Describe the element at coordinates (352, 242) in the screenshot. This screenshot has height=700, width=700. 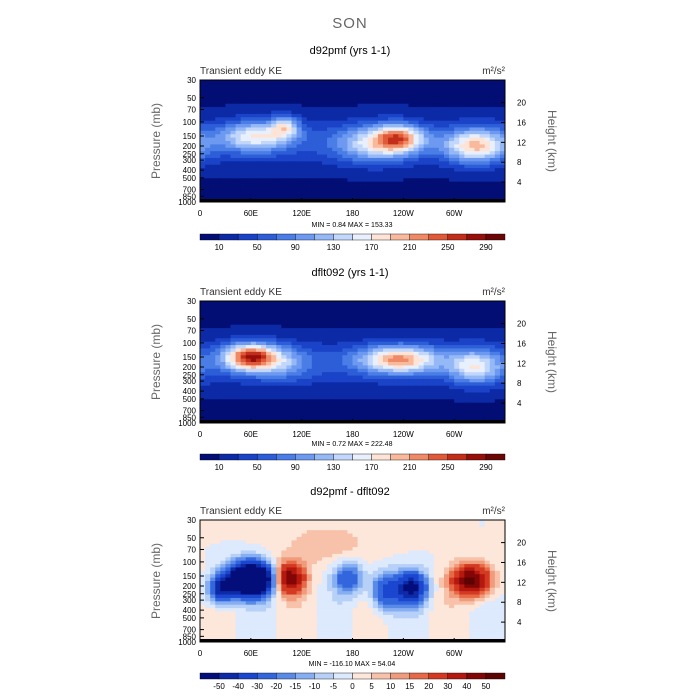
I see `panel-1-colorbar: 10 50 90 130 170 210 250 290` at that location.